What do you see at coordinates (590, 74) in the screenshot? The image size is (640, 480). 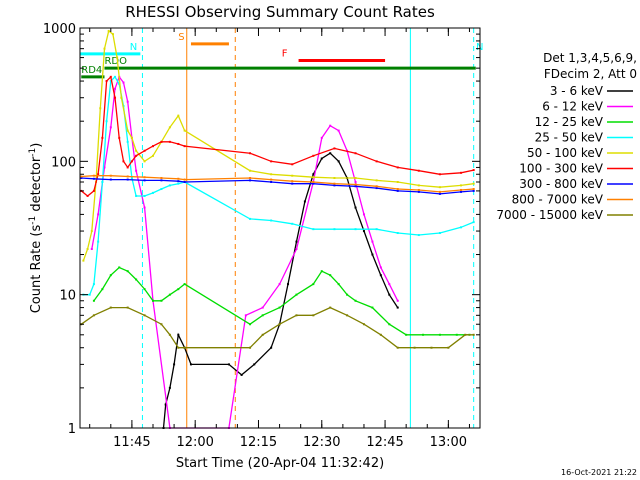 I see `legend-header-line-2: FDecim 2, Att 0` at bounding box center [590, 74].